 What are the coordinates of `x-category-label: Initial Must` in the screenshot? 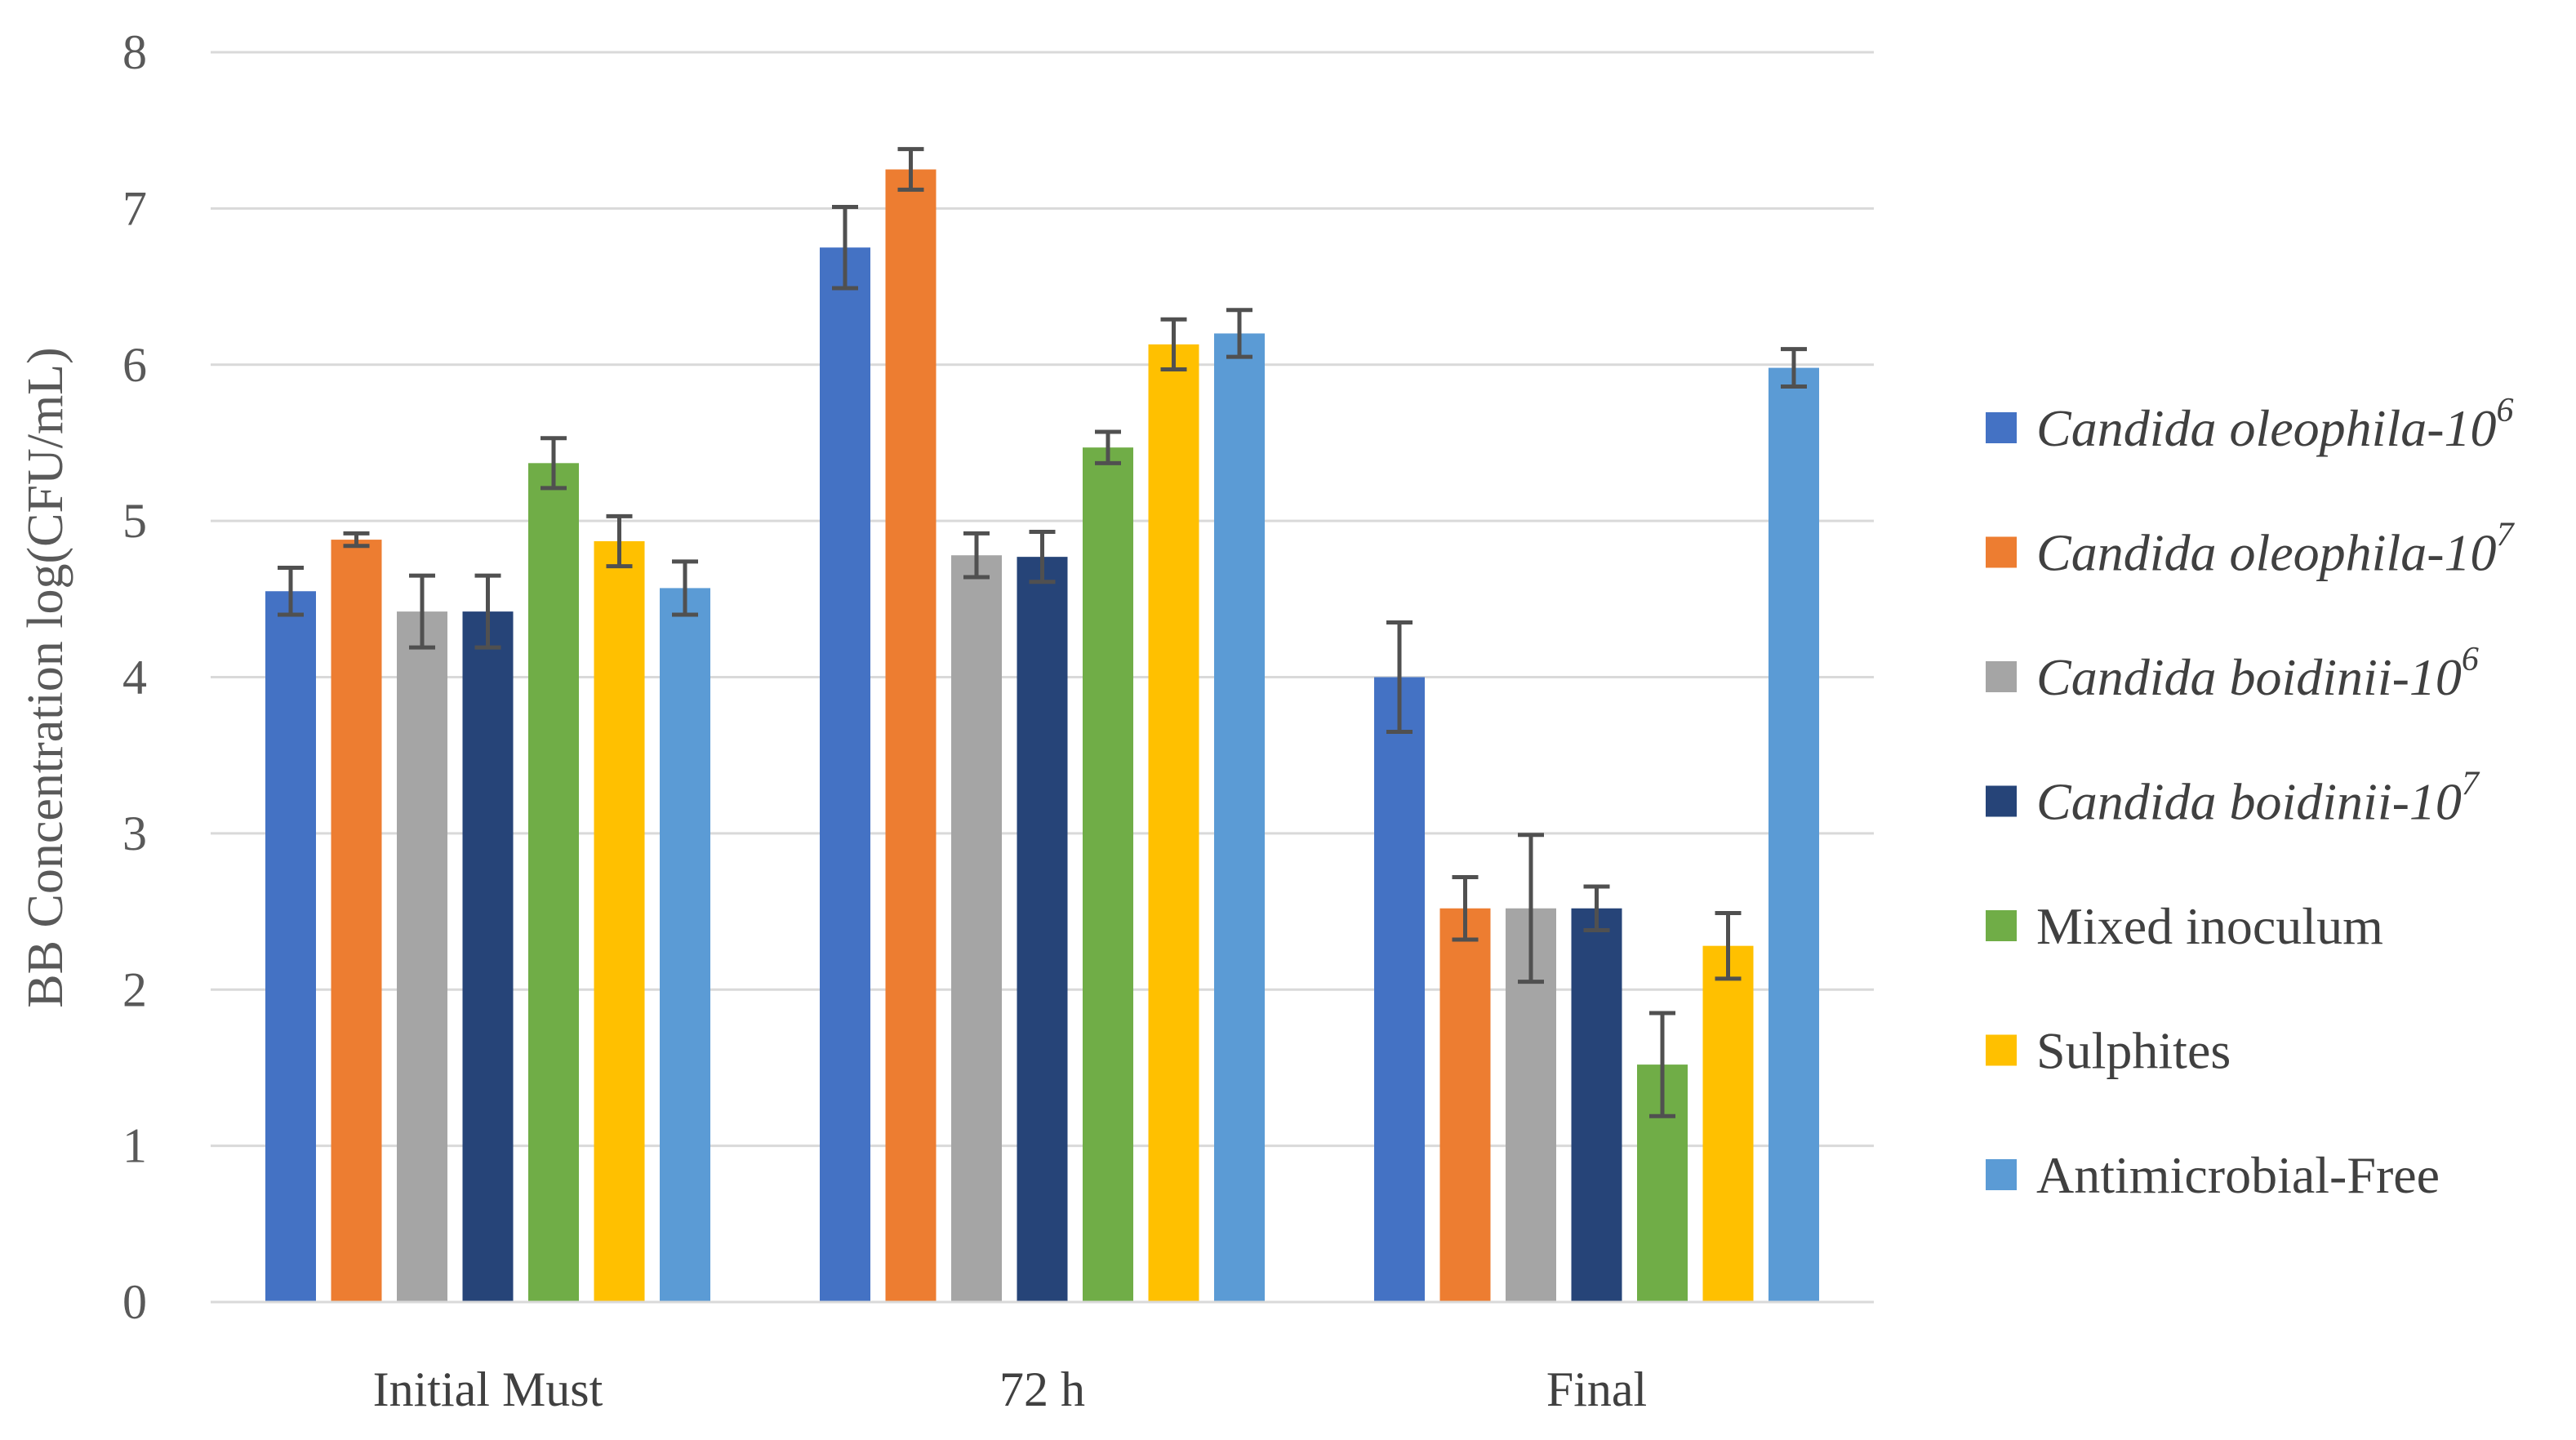 It's located at (488, 1389).